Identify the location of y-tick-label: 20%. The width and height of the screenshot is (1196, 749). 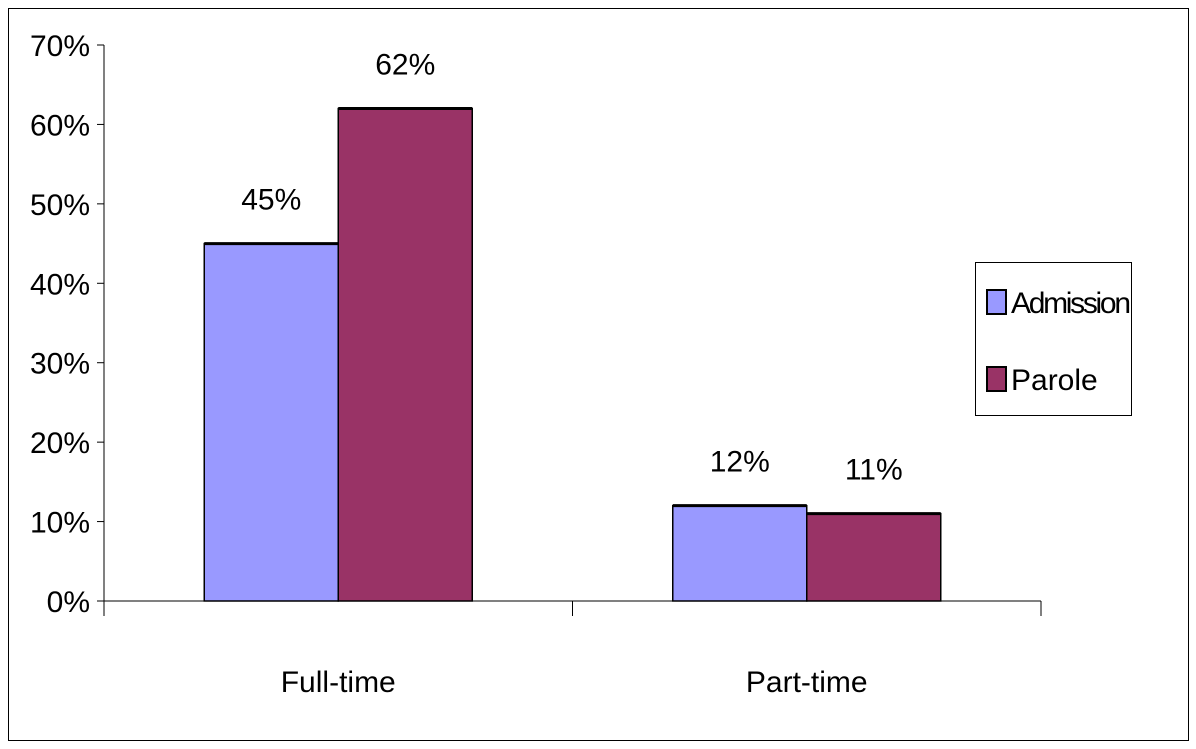
(60, 443).